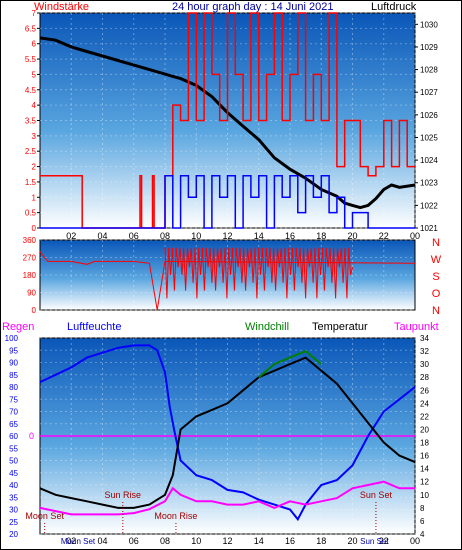 The height and width of the screenshot is (550, 462). Describe the element at coordinates (340, 327) in the screenshot. I see `bottom-label-temperatur: Temperatur` at that location.